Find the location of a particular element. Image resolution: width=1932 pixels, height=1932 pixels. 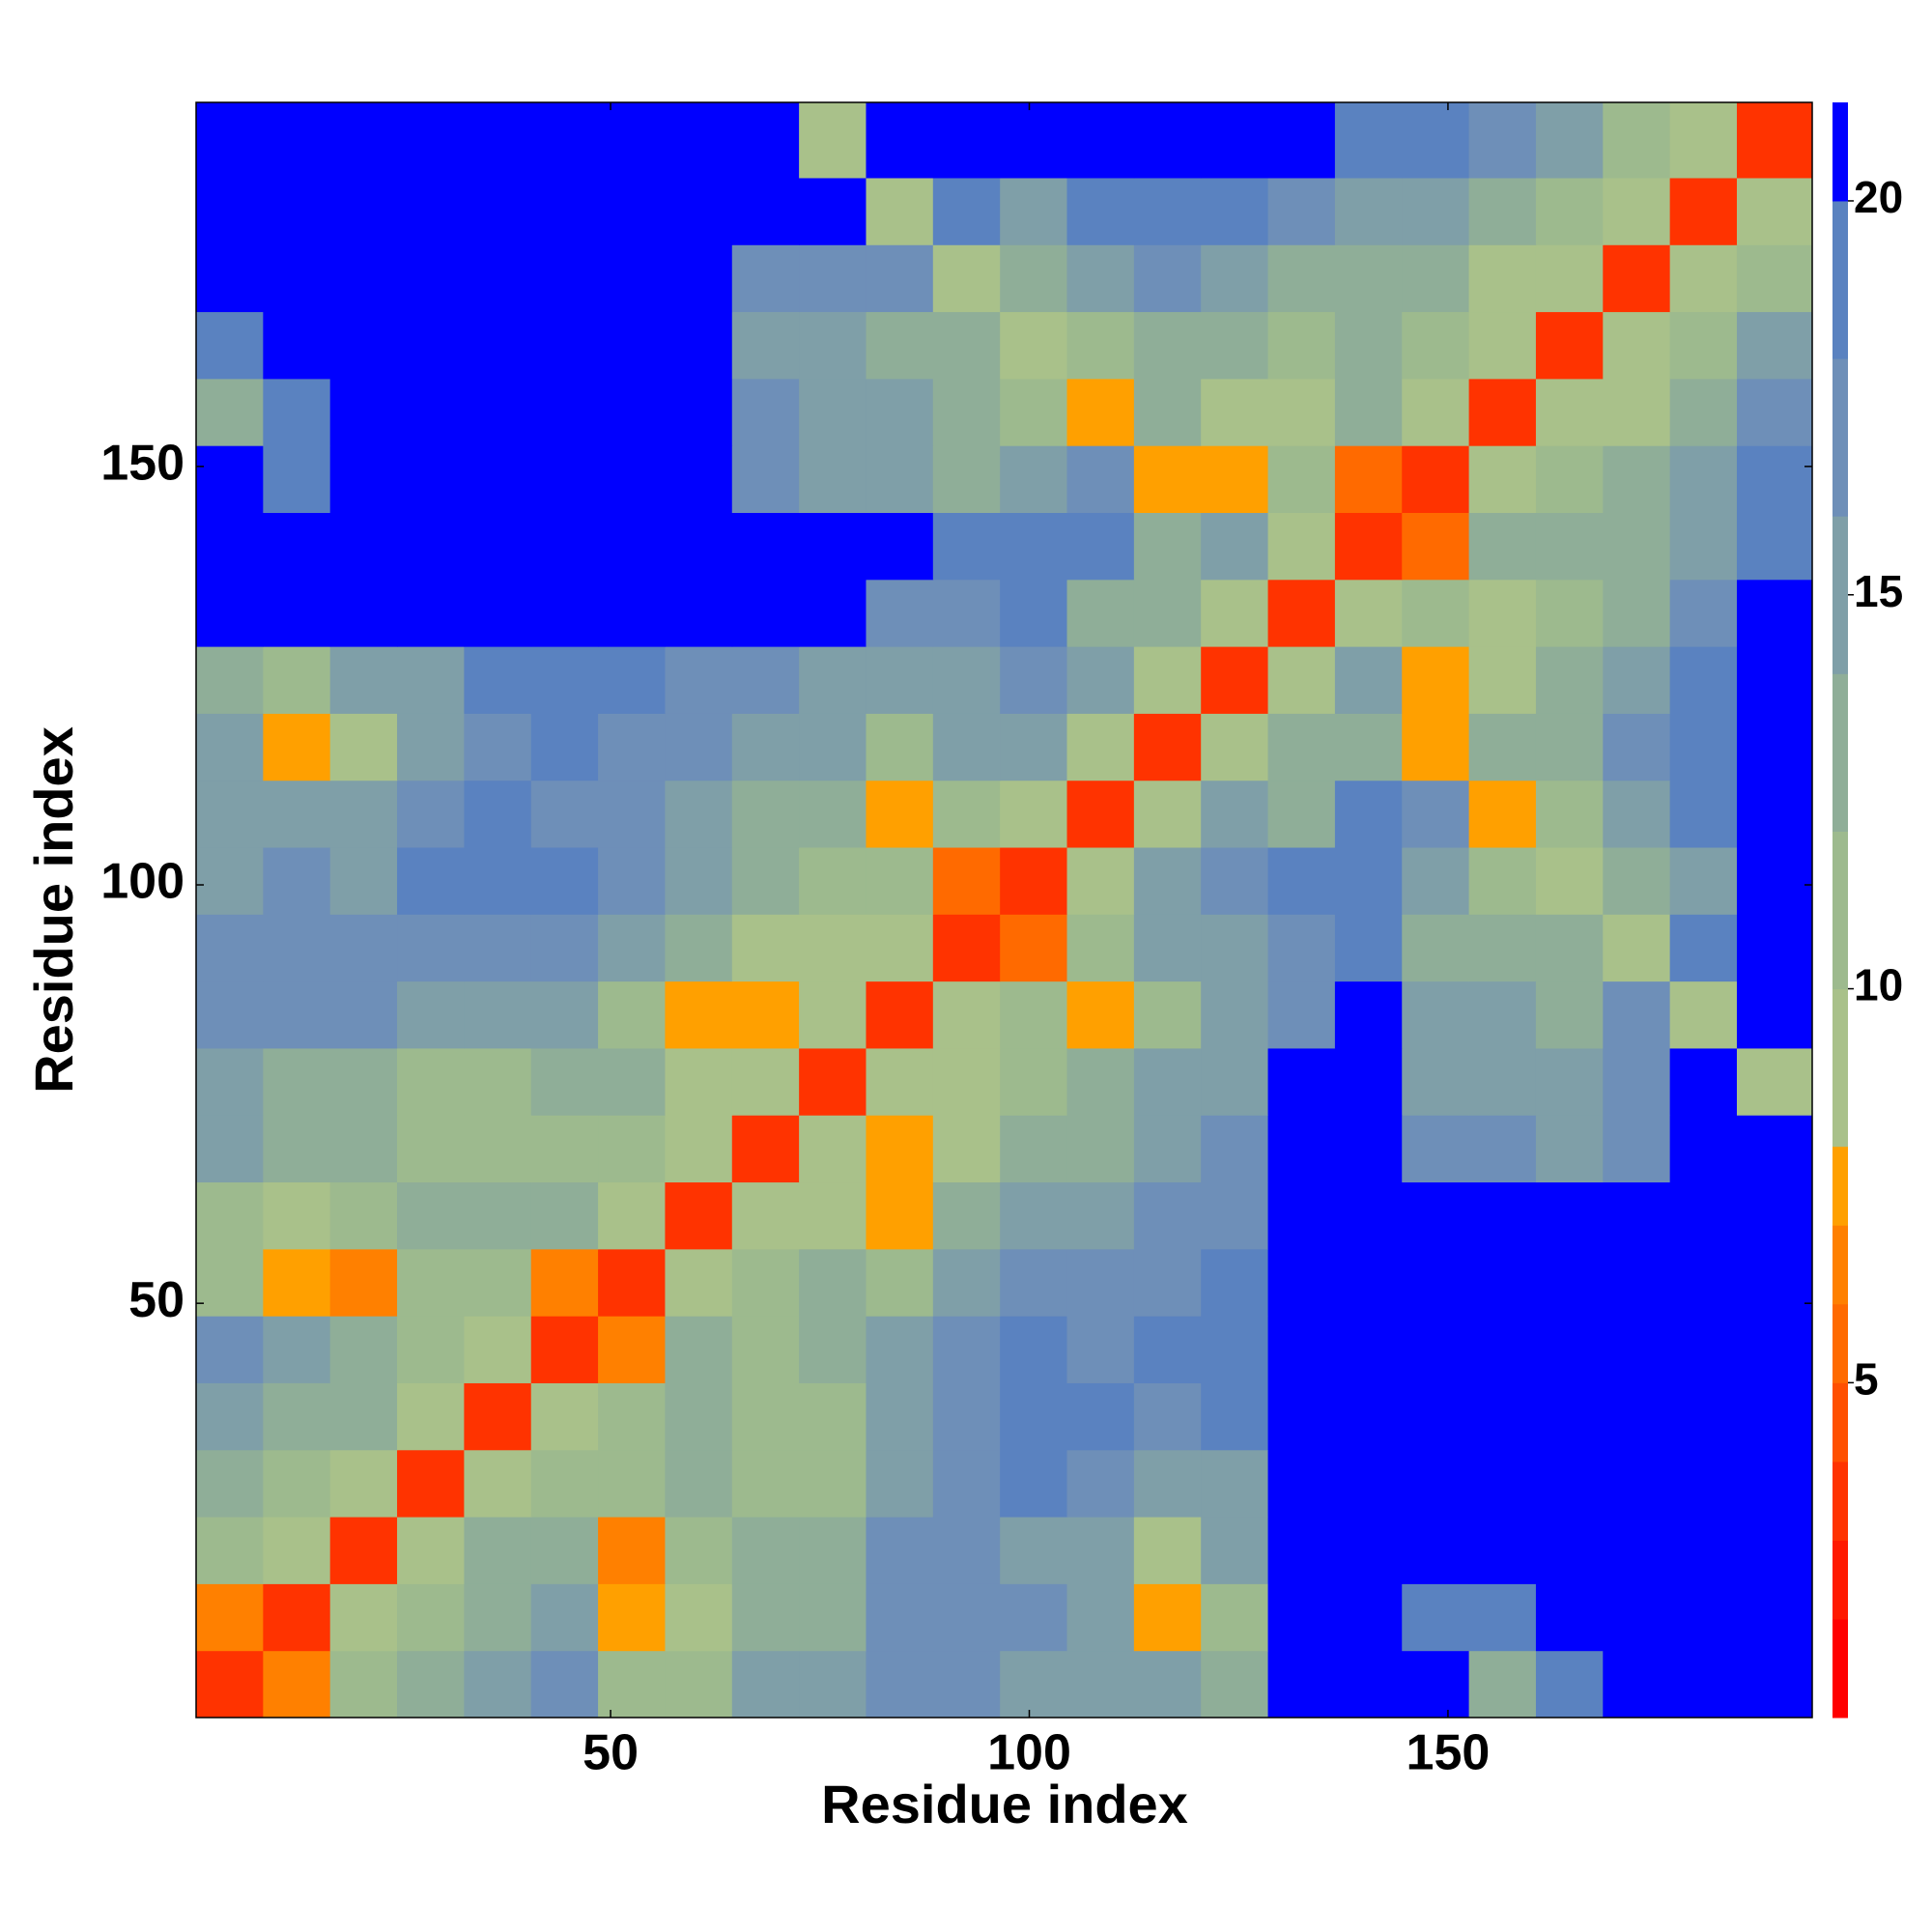

colorbar-tick-label: 10 is located at coordinates (1878, 985).